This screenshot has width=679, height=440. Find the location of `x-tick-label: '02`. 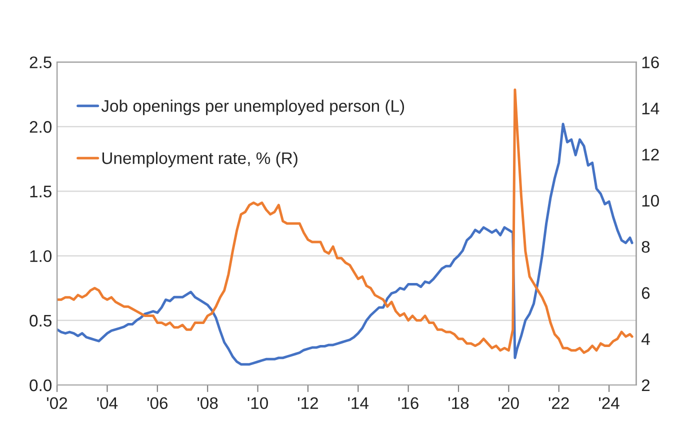

x-tick-label: '02 is located at coordinates (57, 403).